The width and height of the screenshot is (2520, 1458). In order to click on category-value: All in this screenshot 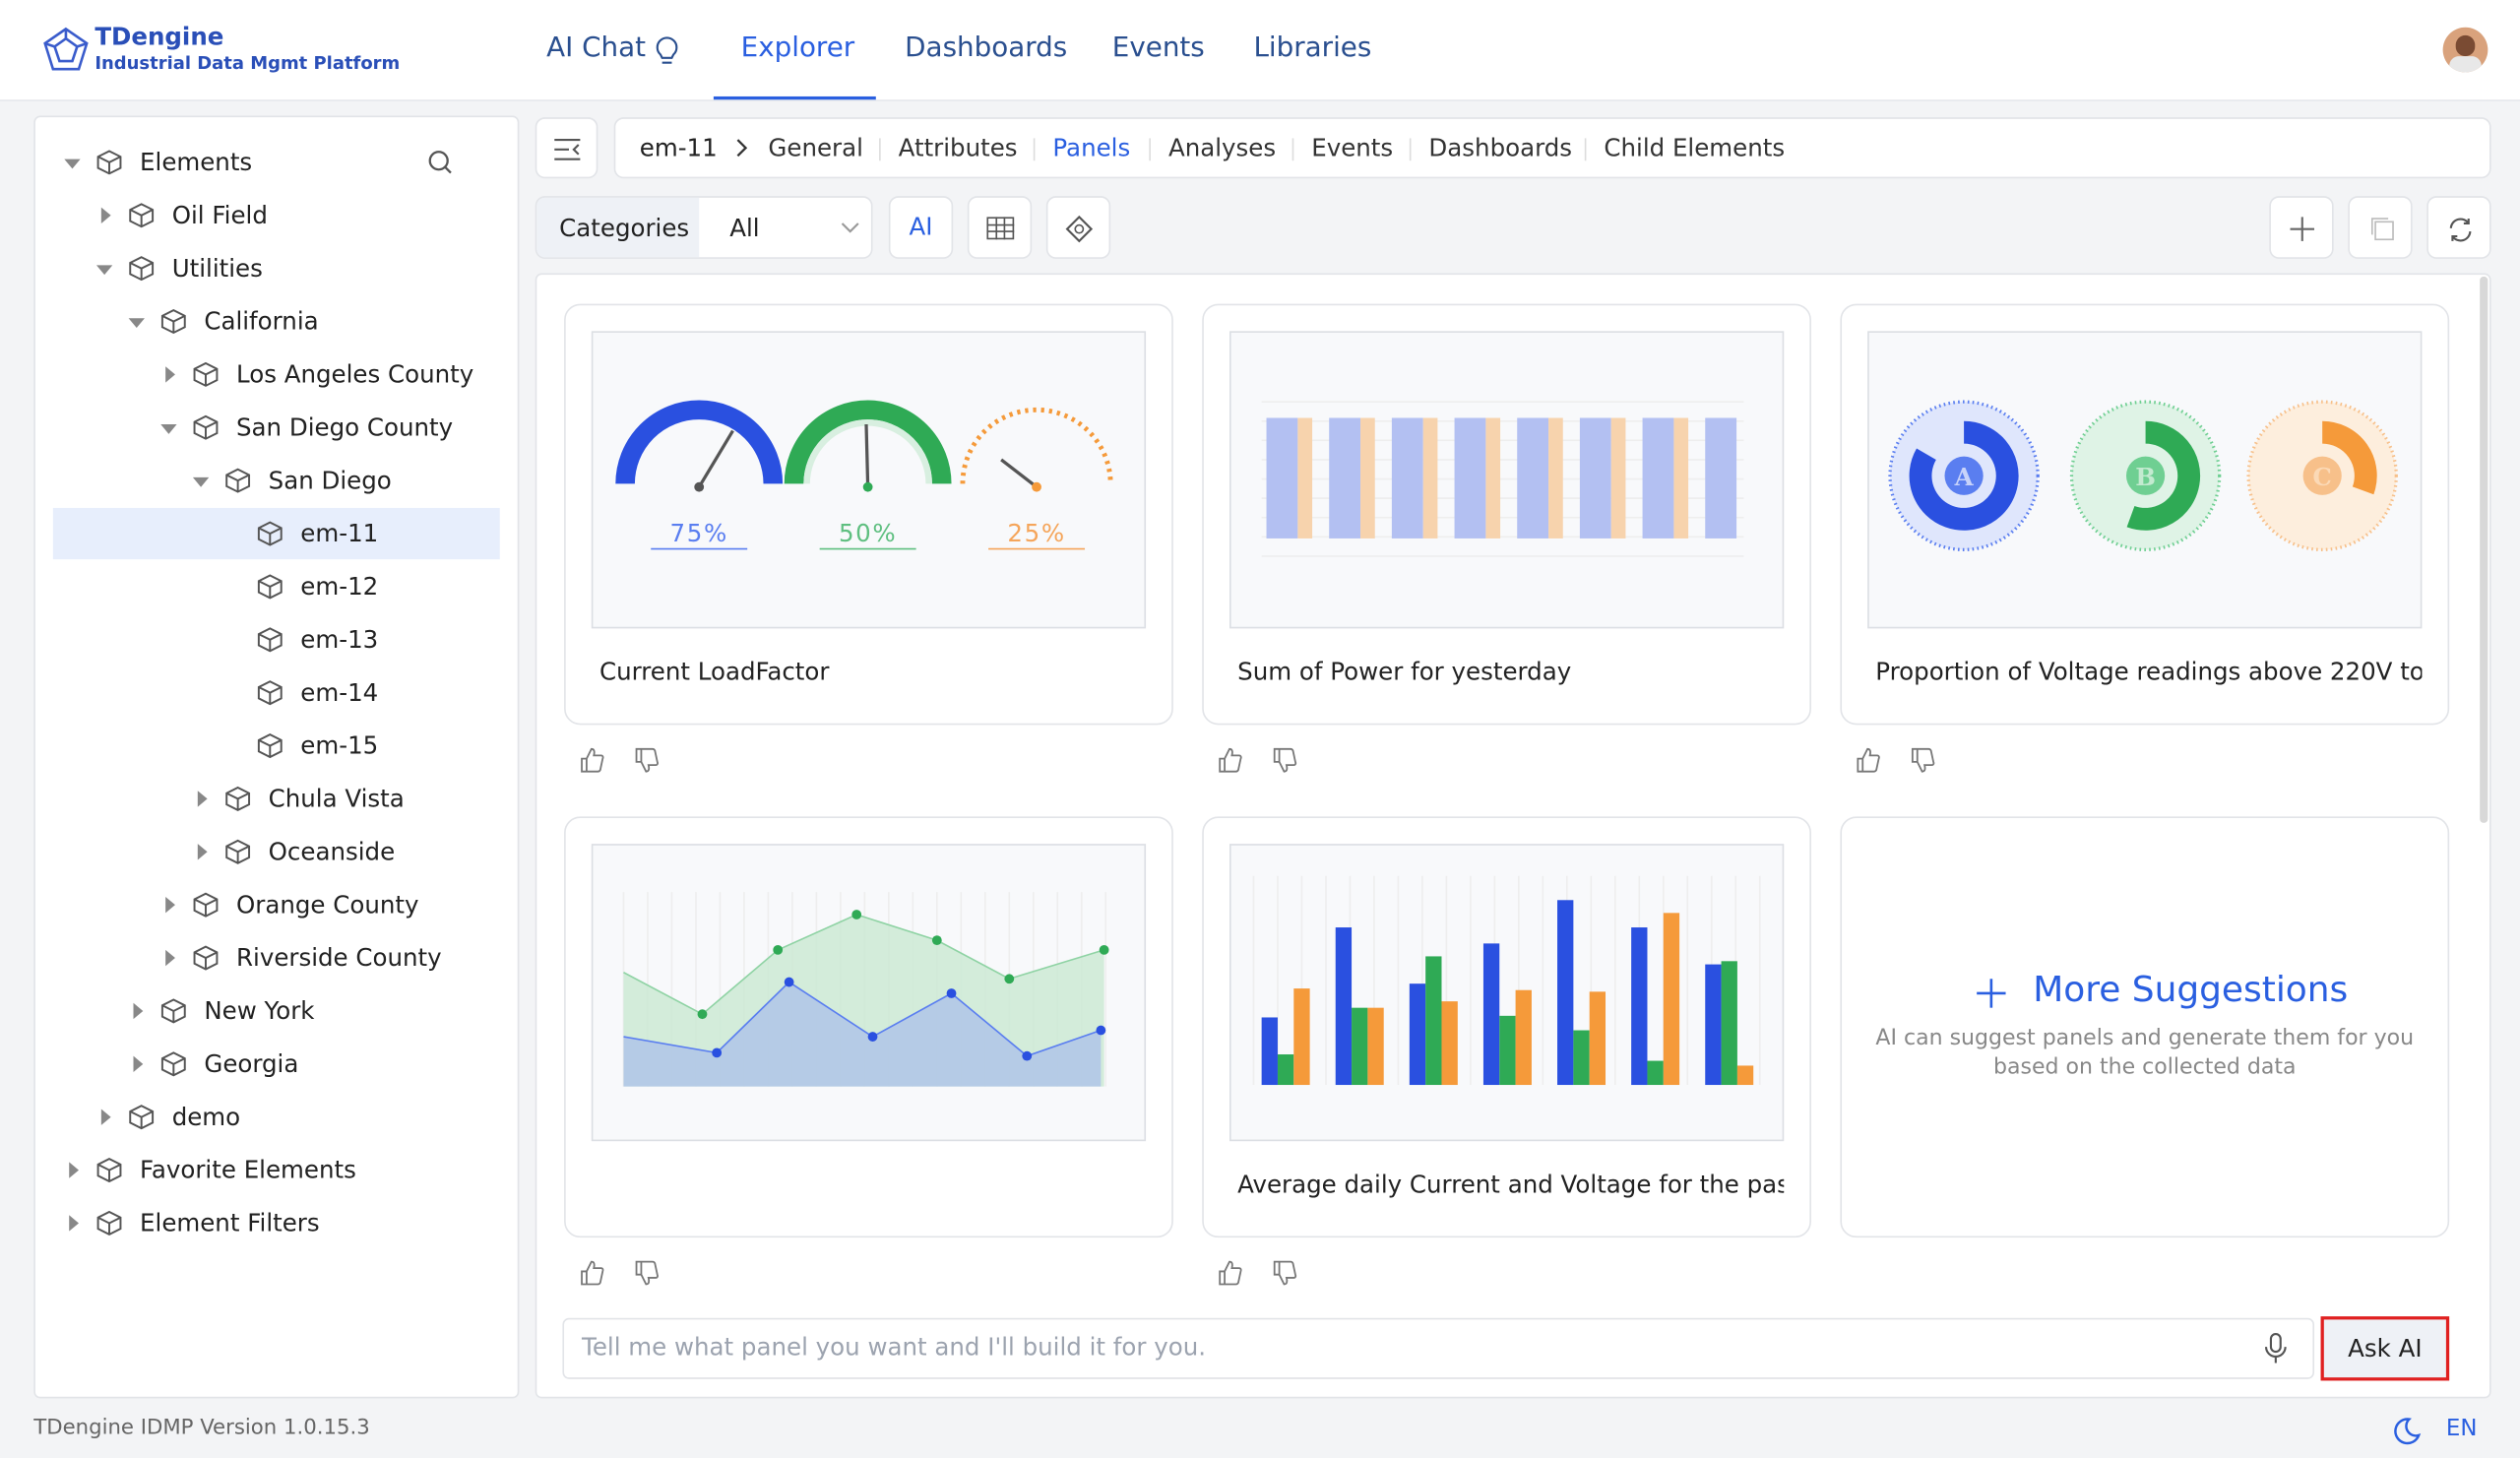, I will do `click(744, 228)`.